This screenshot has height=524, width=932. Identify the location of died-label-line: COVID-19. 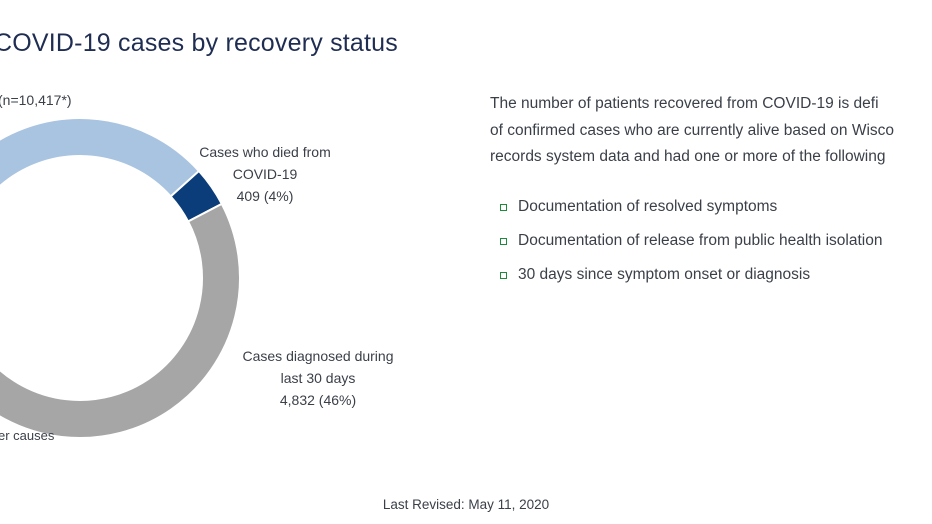
(265, 174).